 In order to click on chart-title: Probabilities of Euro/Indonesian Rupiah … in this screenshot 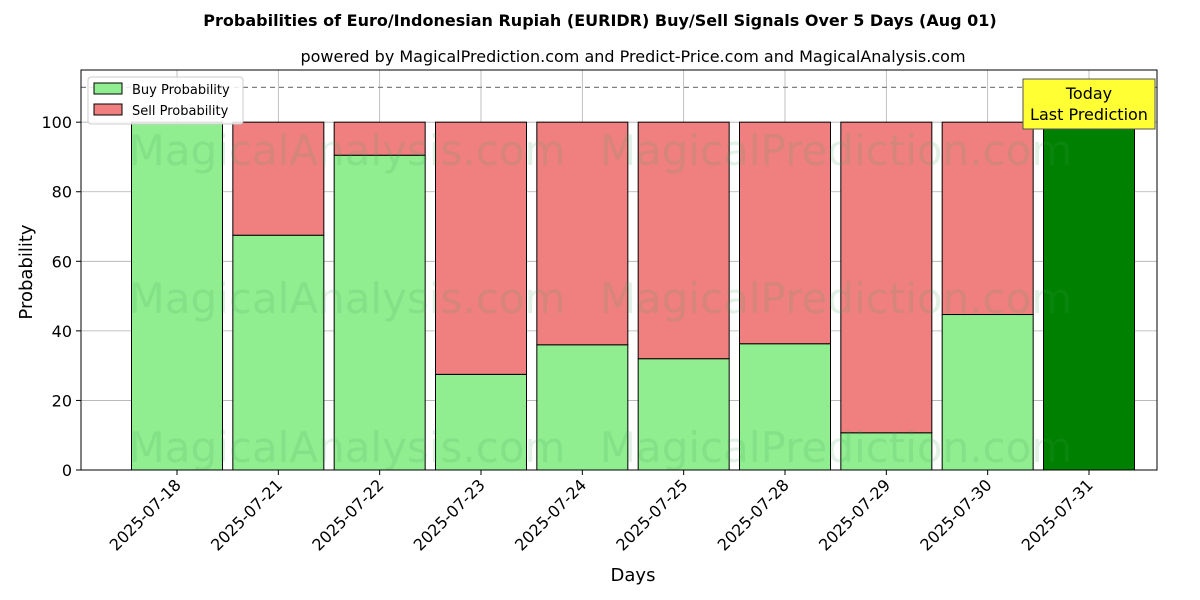, I will do `click(599, 20)`.